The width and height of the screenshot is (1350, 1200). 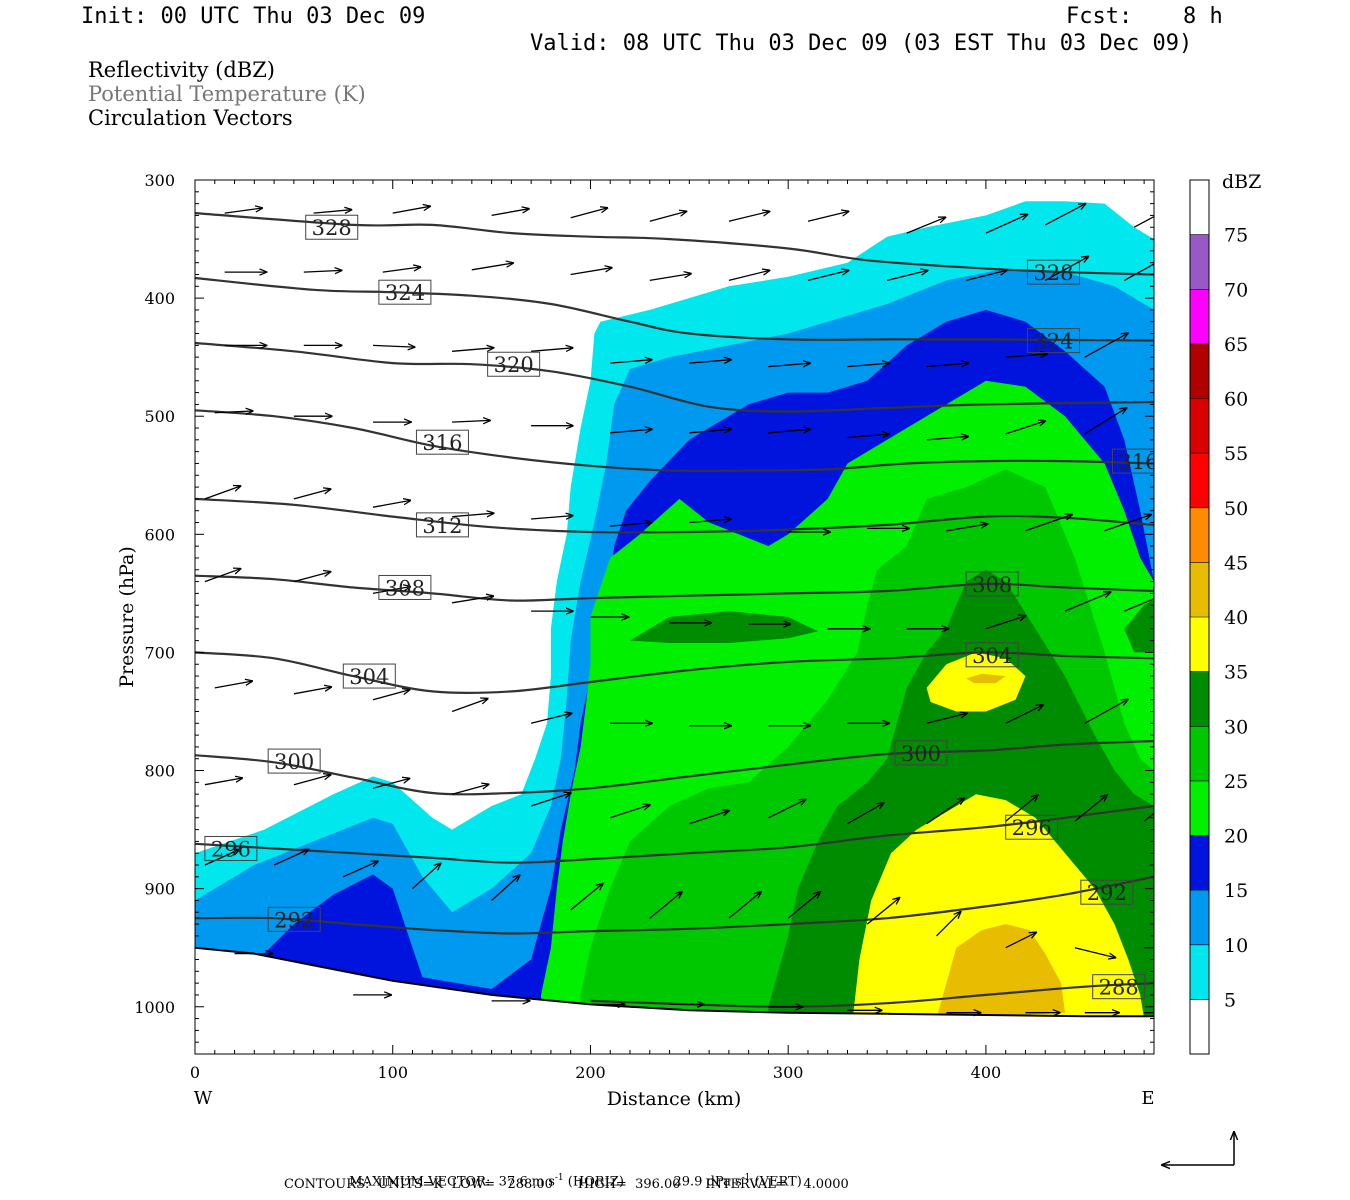 What do you see at coordinates (1236, 563) in the screenshot?
I see `colorbar-label: 45` at bounding box center [1236, 563].